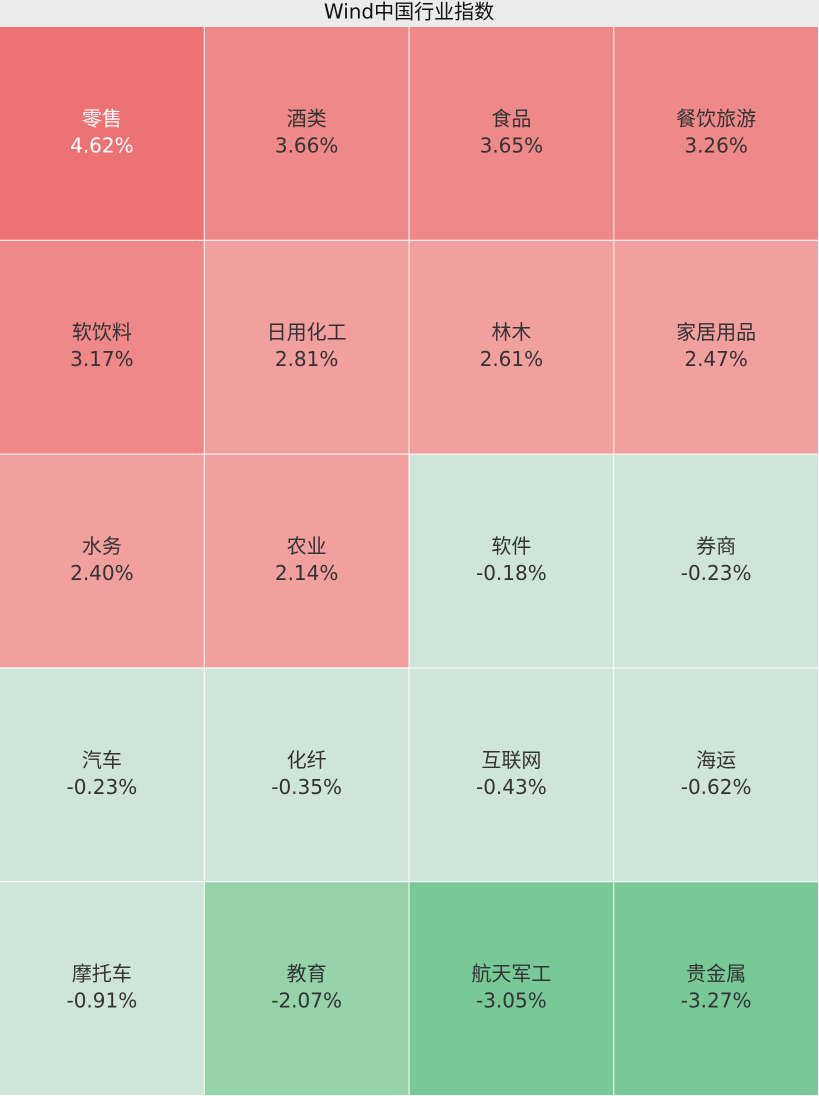  I want to click on cell-label: 贵金属, so click(716, 974).